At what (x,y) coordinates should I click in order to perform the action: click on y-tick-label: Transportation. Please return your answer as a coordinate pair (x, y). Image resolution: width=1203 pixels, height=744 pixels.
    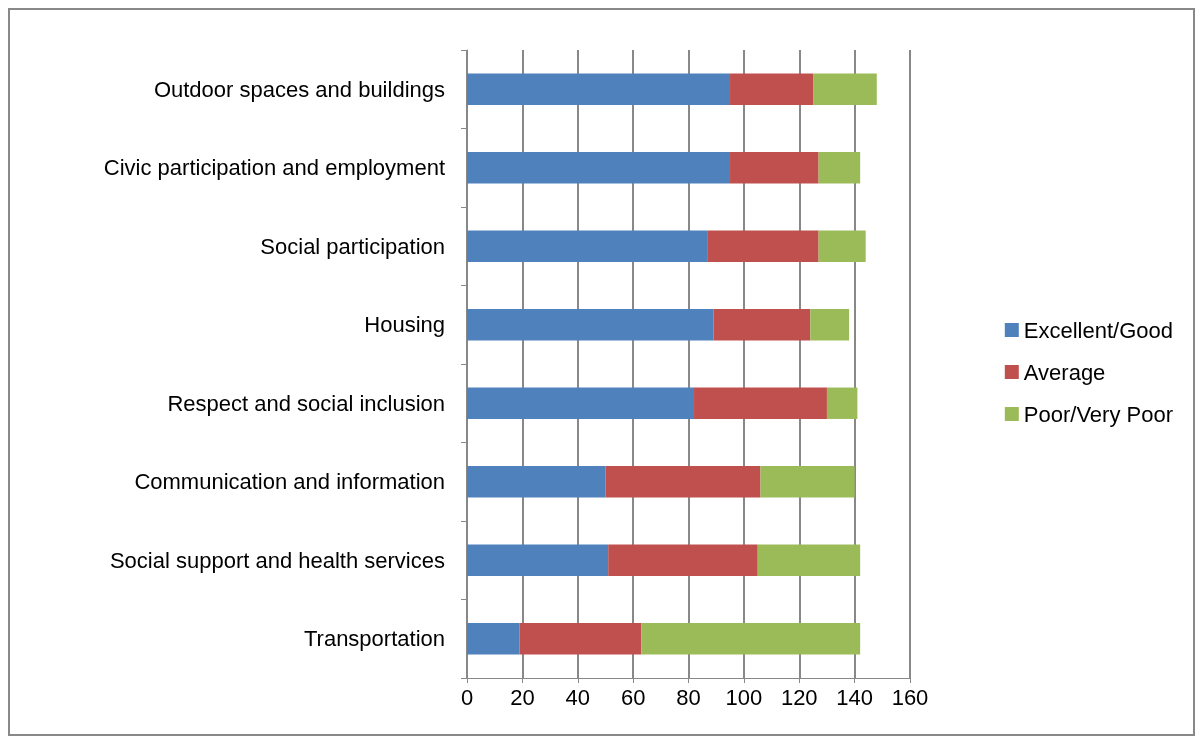
    Looking at the image, I should click on (374, 639).